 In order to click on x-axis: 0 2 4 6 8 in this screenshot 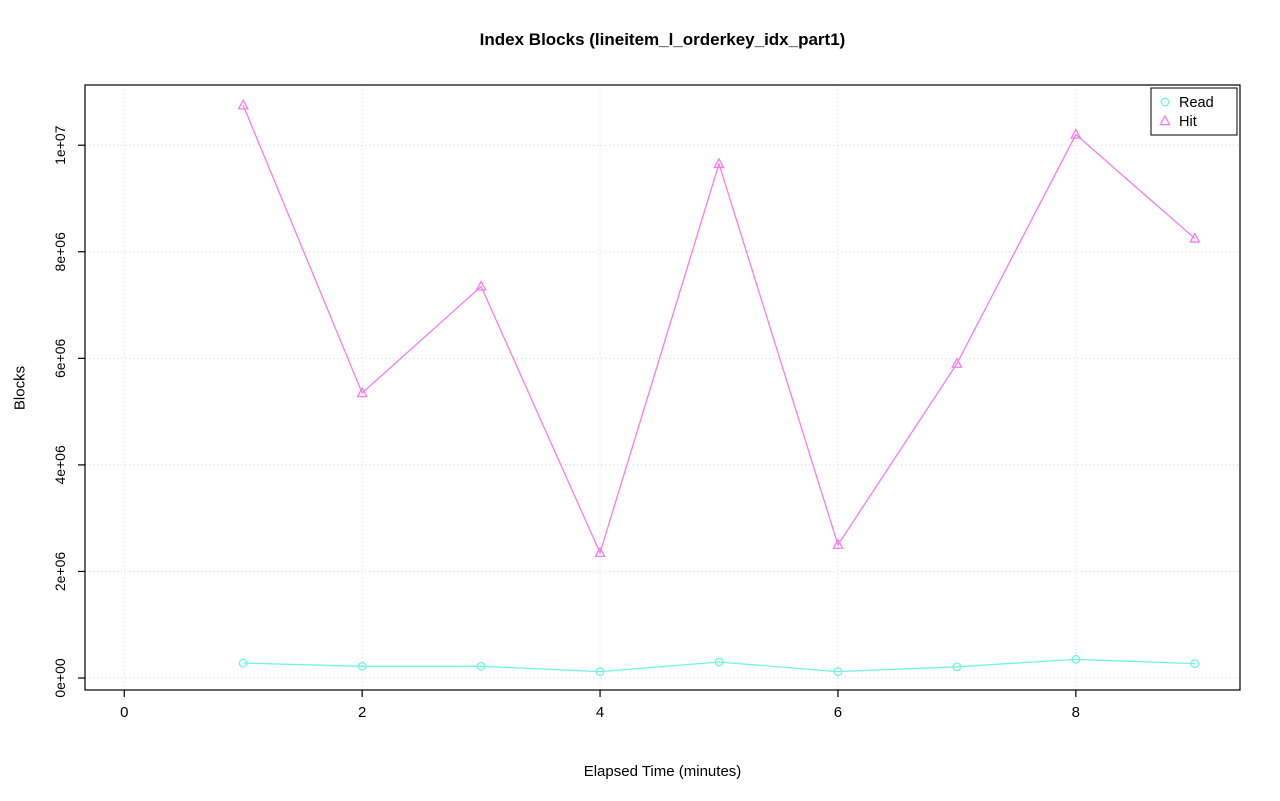, I will do `click(600, 705)`.